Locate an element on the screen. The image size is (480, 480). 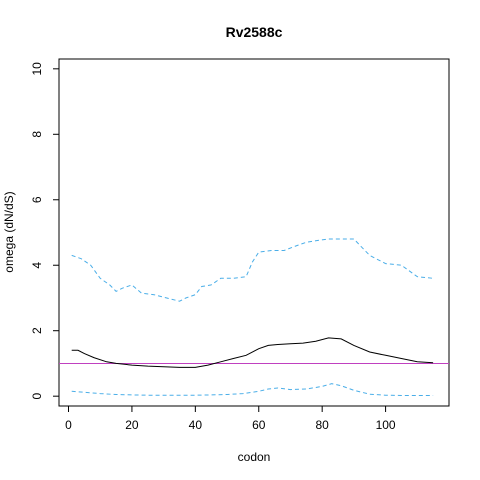
y-axis: 0 2 4 6 8 10 is located at coordinates (45, 231).